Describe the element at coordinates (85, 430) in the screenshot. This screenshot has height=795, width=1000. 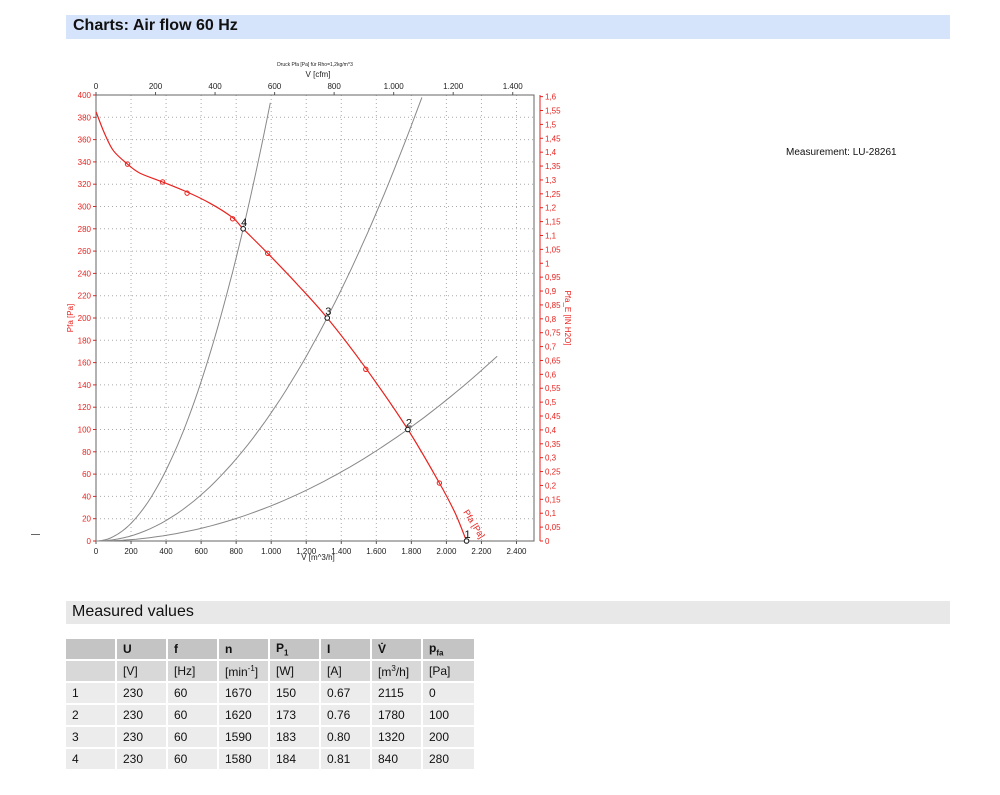
I see `y-left-tick-label: 100` at that location.